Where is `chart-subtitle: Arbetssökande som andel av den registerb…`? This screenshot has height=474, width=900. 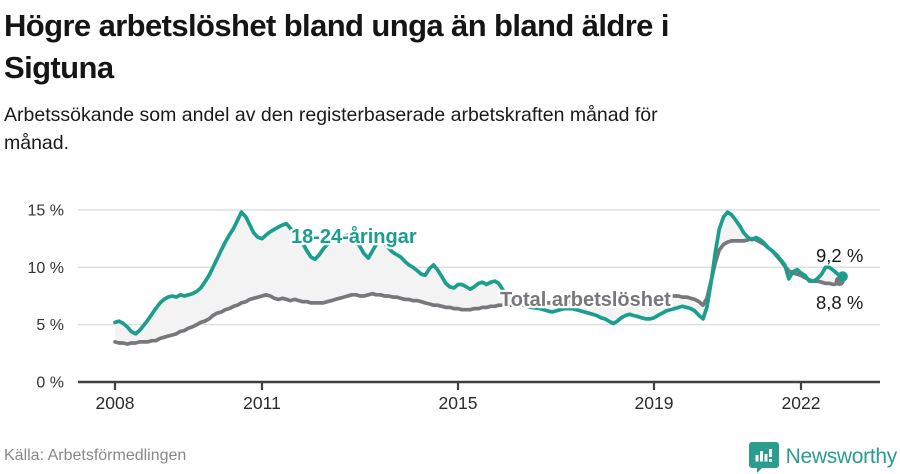
chart-subtitle: Arbetssökande som andel av den registerb… is located at coordinates (331, 129).